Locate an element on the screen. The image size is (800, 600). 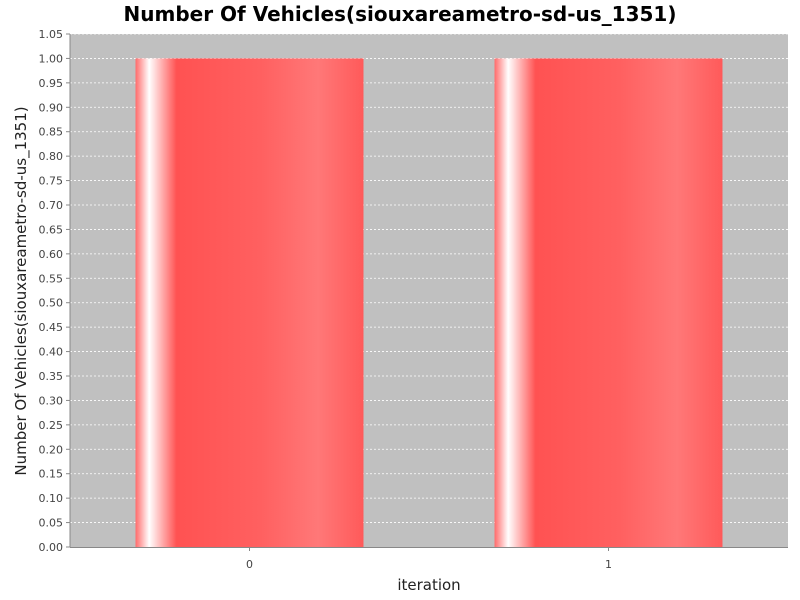
y-tick-label: 0.25 is located at coordinates (51, 425).